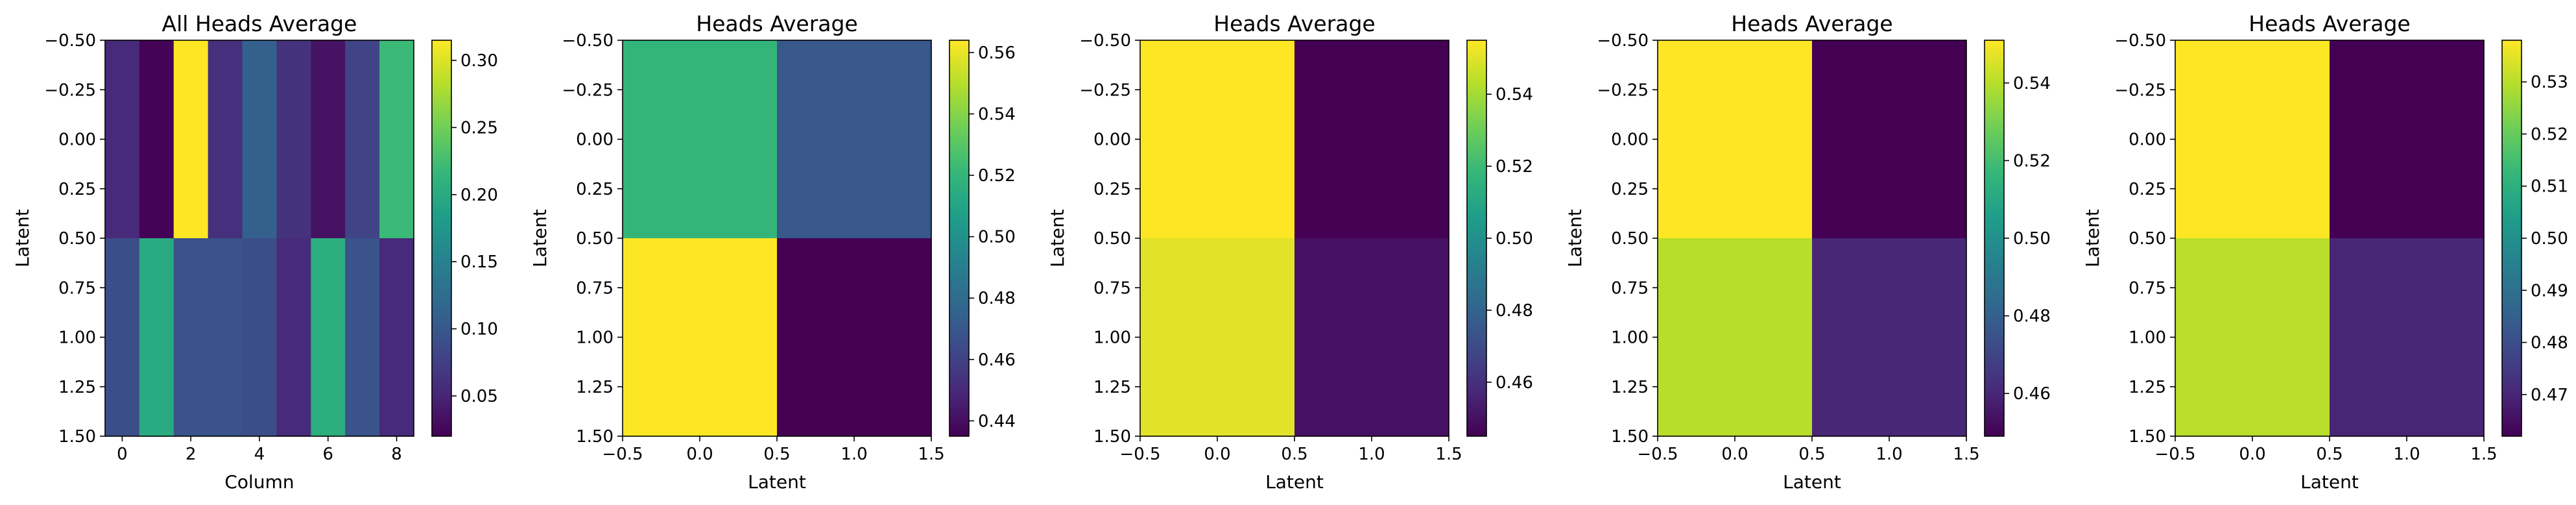 Image resolution: width=2576 pixels, height=505 pixels. I want to click on panel-1-xtick-label: 6, so click(328, 455).